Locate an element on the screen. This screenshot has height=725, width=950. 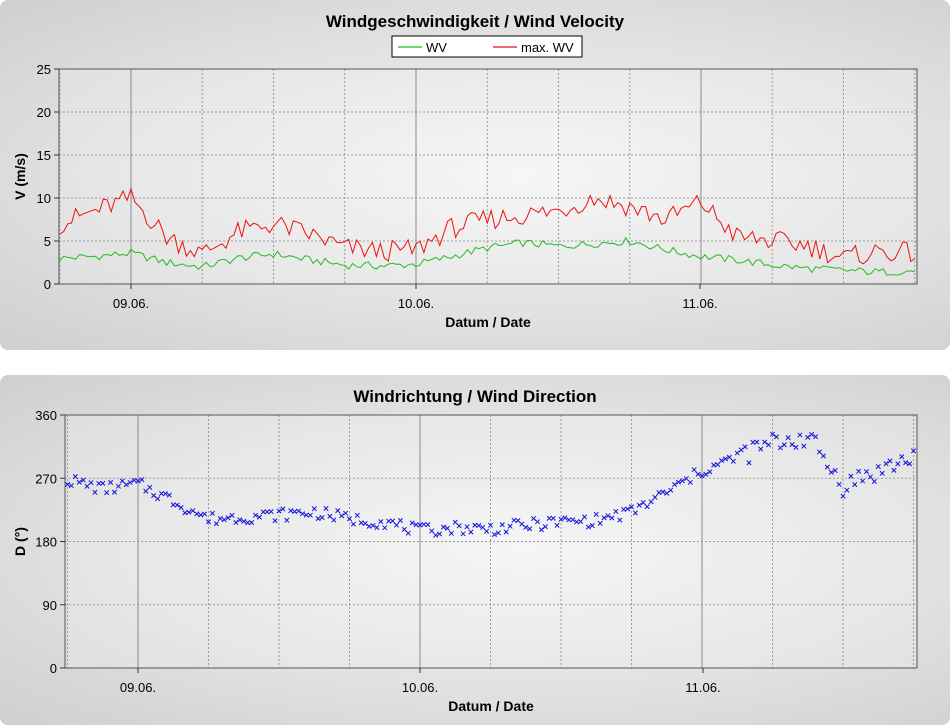
series-line-max-wv is located at coordinates (487, 226).